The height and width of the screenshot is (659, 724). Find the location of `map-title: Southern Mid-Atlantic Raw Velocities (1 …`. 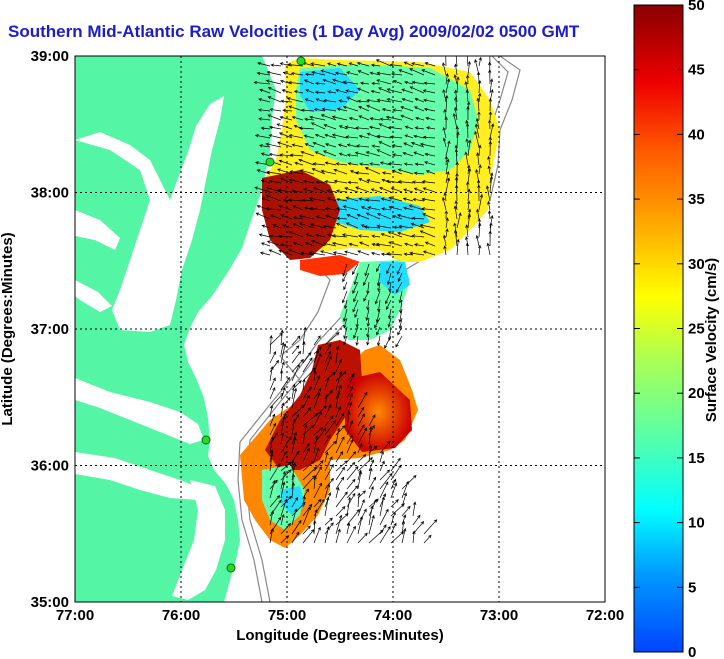

map-title: Southern Mid-Atlantic Raw Velocities (1 … is located at coordinates (294, 31).